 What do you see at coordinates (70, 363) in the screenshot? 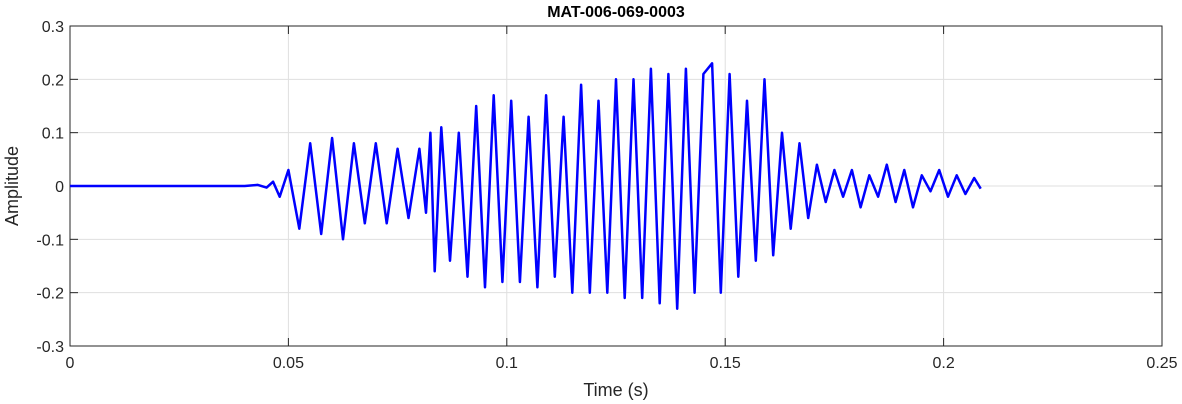
I see `x-tick-label: 0` at bounding box center [70, 363].